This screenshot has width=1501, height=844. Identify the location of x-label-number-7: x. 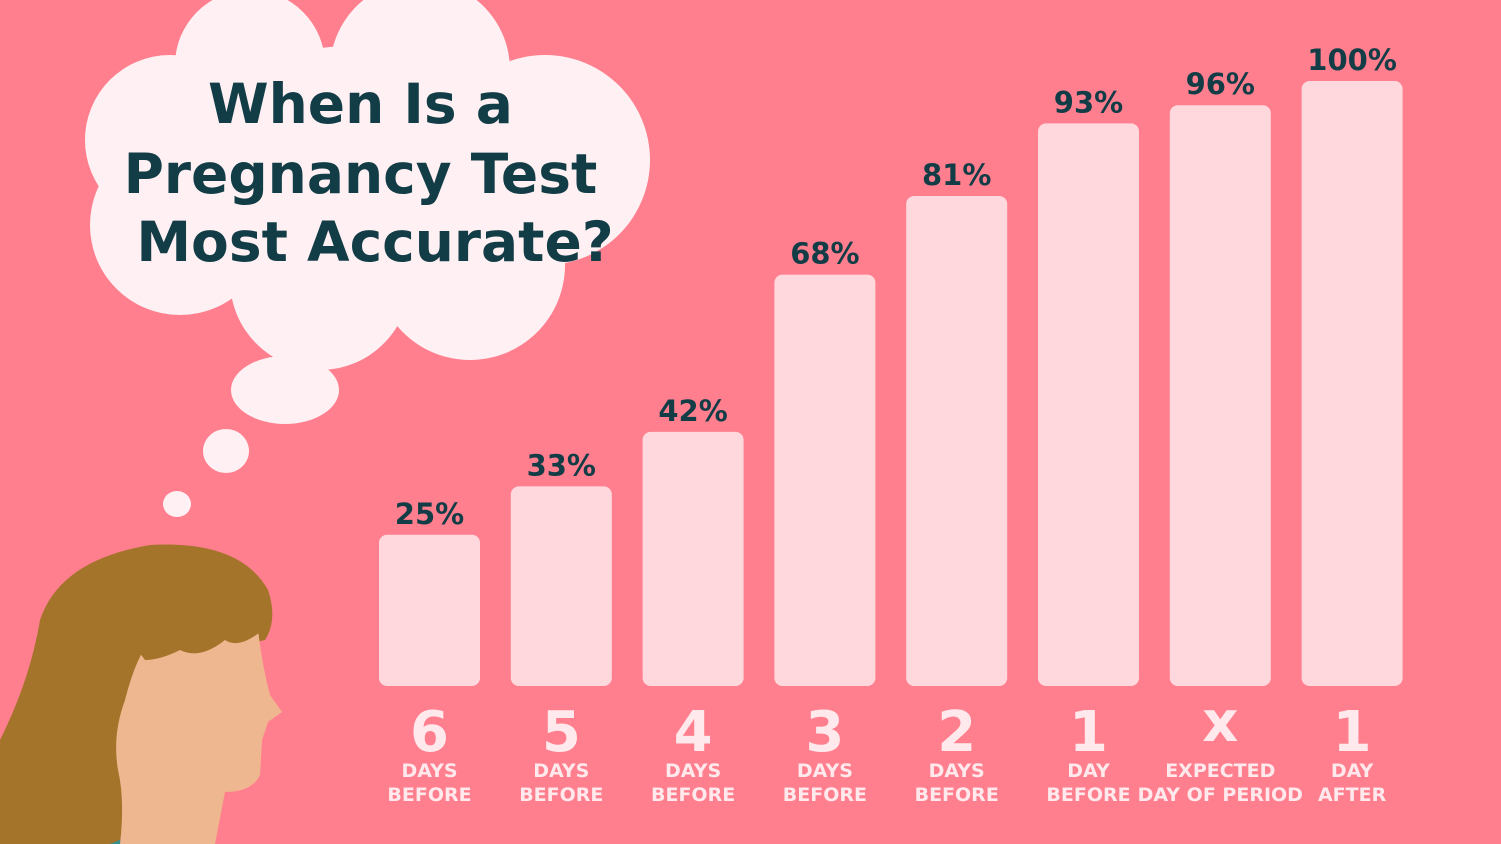
(1220, 722).